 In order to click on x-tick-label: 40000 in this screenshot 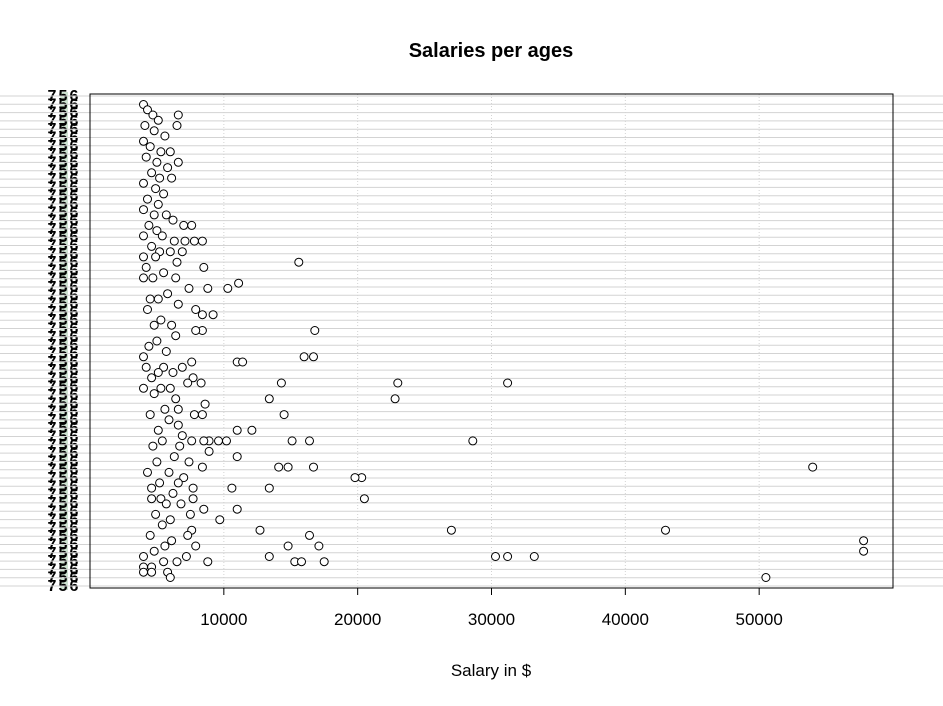, I will do `click(625, 619)`.